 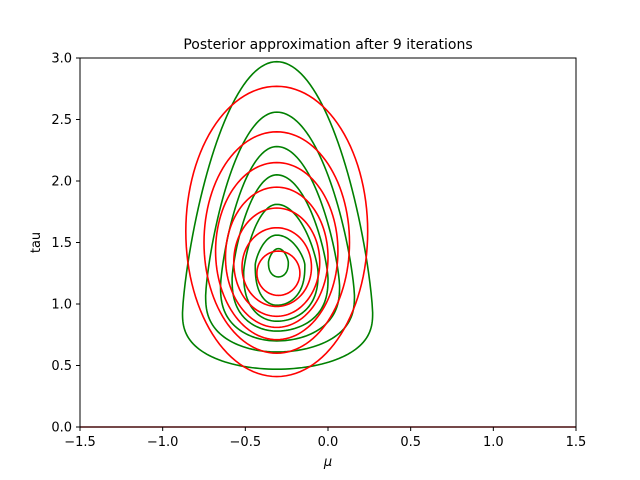 What do you see at coordinates (61, 366) in the screenshot?
I see `y-tick-label: 0.5` at bounding box center [61, 366].